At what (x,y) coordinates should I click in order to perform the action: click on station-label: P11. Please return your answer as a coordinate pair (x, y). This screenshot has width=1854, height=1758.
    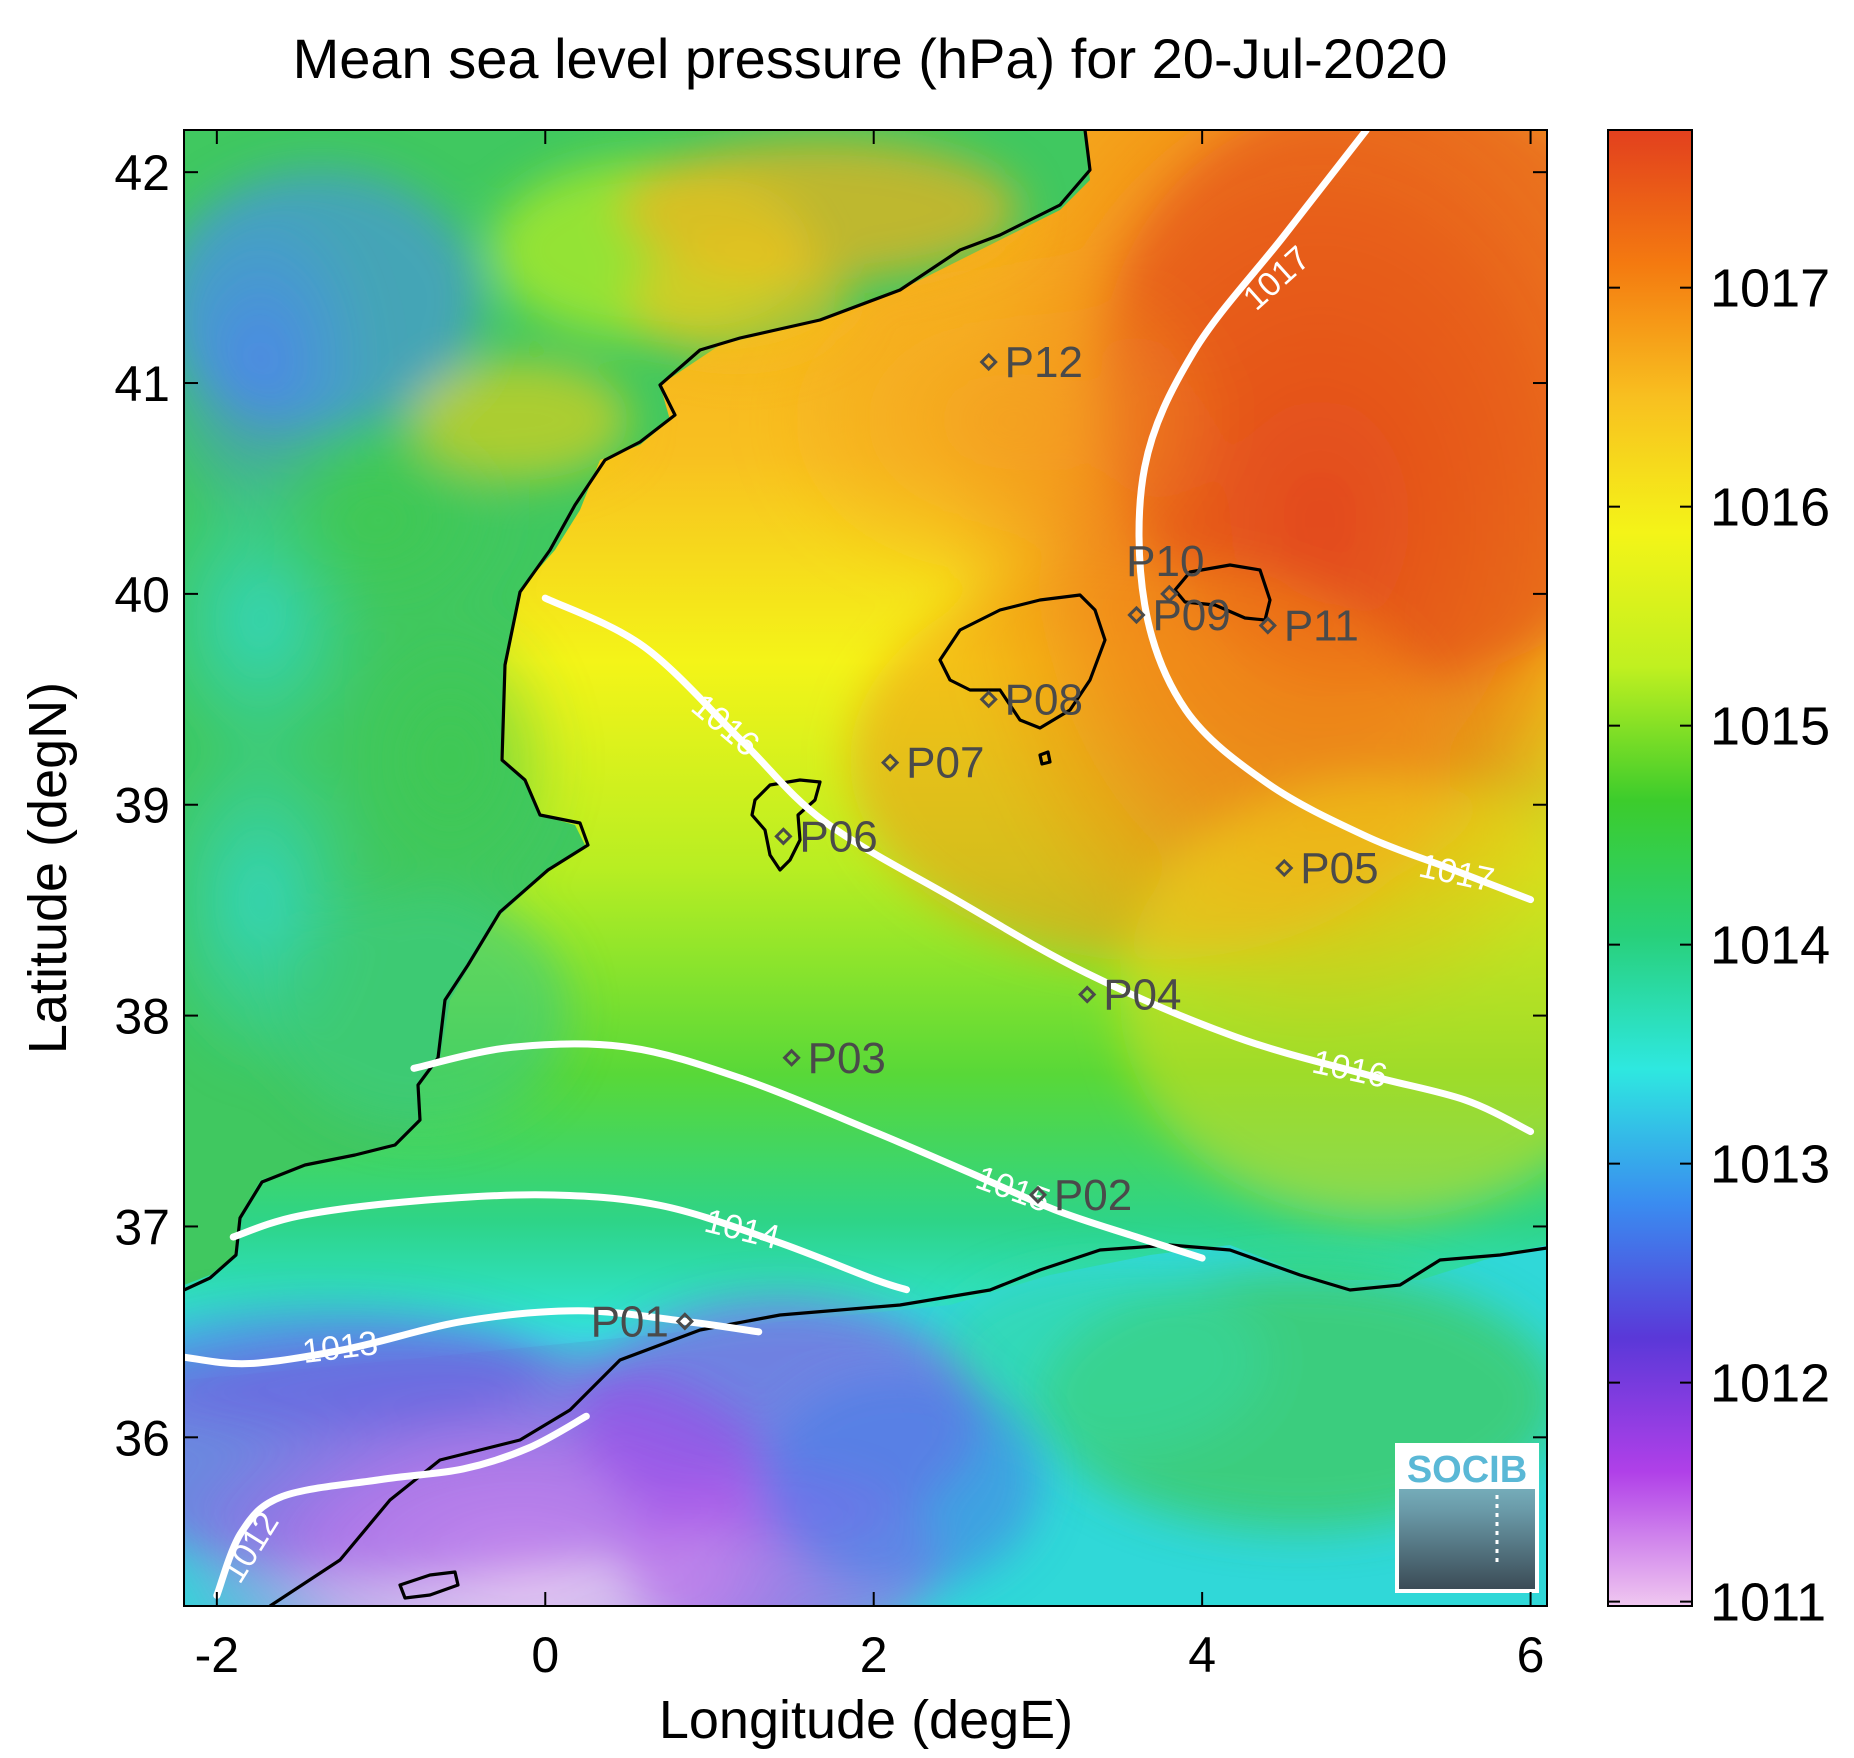
    Looking at the image, I should click on (1321, 626).